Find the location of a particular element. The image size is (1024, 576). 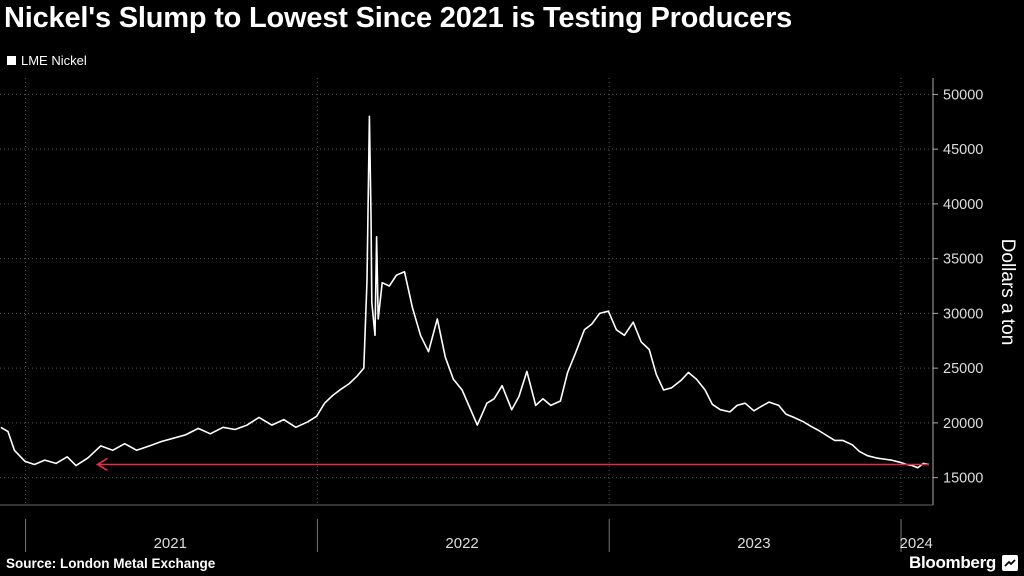

brand-logo: Bloomberg is located at coordinates (952, 562).